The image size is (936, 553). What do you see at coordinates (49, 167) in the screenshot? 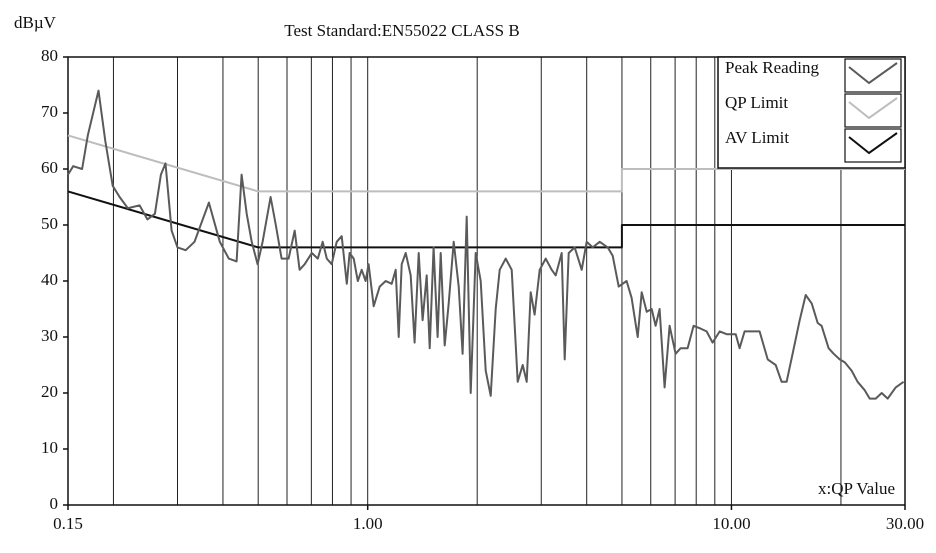
I see `y-tick-label: 60` at bounding box center [49, 167].